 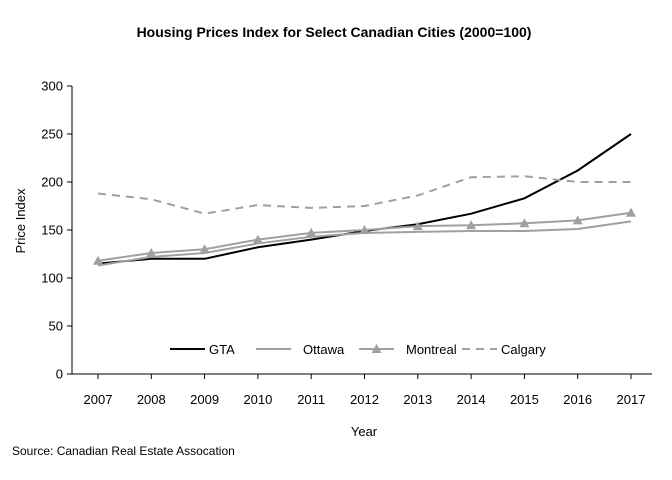 What do you see at coordinates (20, 221) in the screenshot?
I see `y-axis-label: Price Index` at bounding box center [20, 221].